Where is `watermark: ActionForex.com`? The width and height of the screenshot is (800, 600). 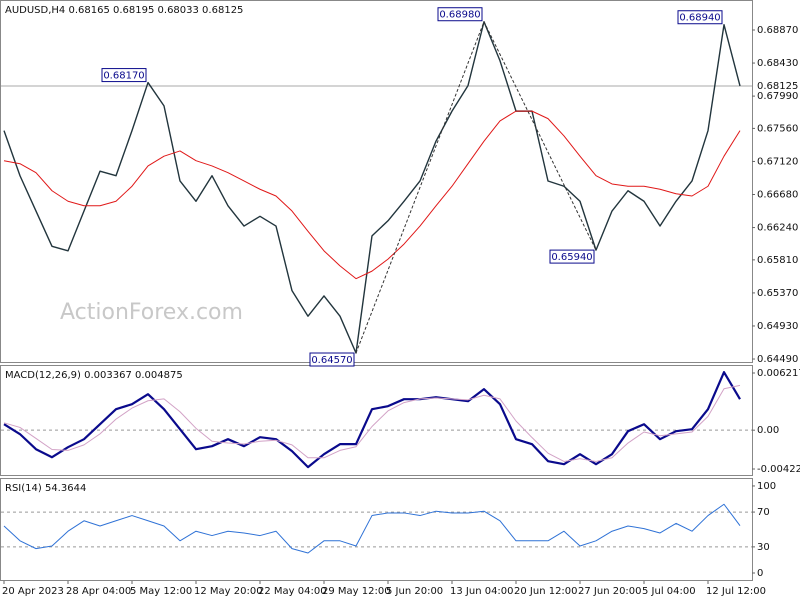 watermark: ActionForex.com is located at coordinates (151, 312).